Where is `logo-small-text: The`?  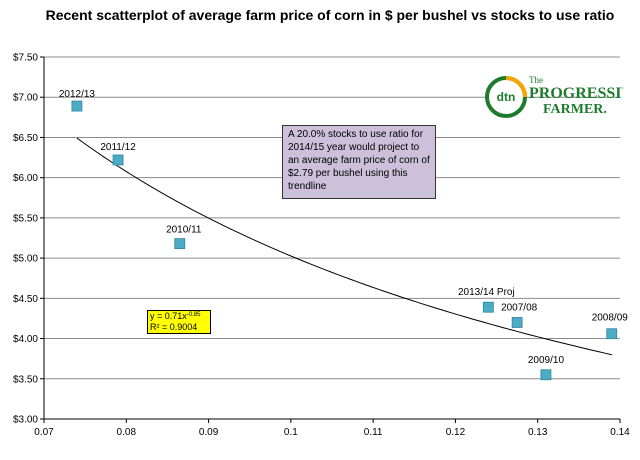 logo-small-text: The is located at coordinates (536, 80).